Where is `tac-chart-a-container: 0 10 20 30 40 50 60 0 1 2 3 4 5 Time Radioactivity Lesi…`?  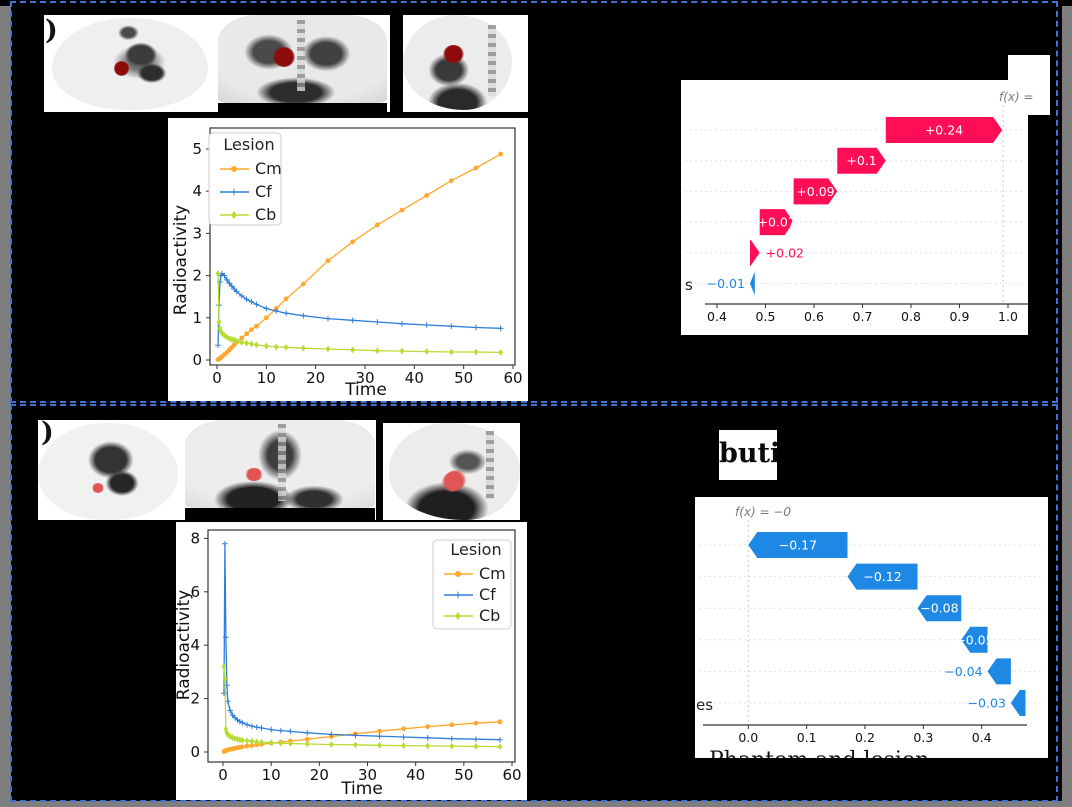
tac-chart-a-container: 0 10 20 30 40 50 60 0 1 2 3 4 5 Time Radioactivity Lesi… is located at coordinates (348, 259).